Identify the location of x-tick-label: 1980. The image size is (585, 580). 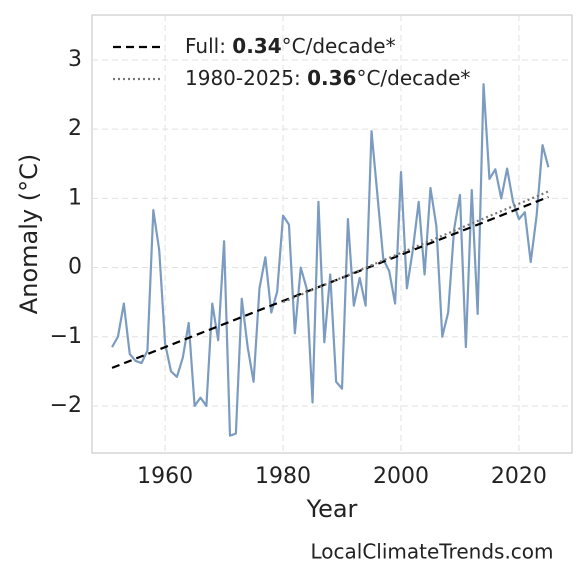
(283, 476).